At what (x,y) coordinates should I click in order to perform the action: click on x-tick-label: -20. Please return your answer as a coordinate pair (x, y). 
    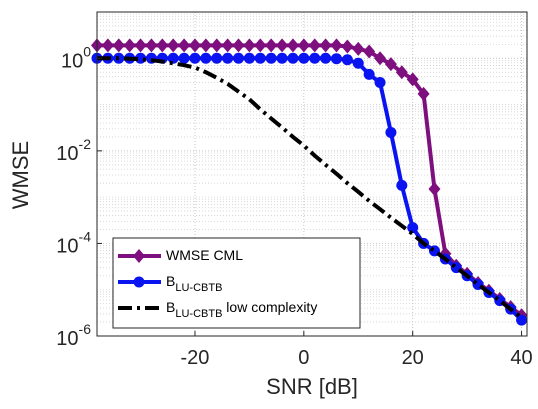
    Looking at the image, I should click on (195, 358).